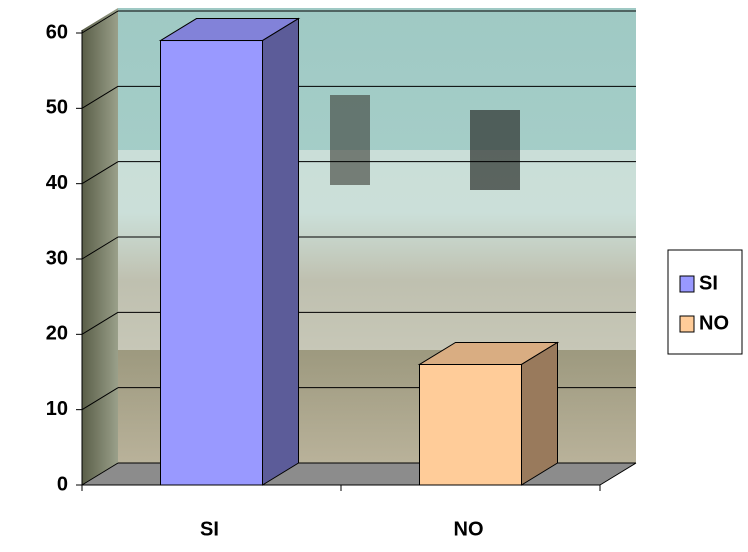  I want to click on y-tick-label: 30, so click(57, 258).